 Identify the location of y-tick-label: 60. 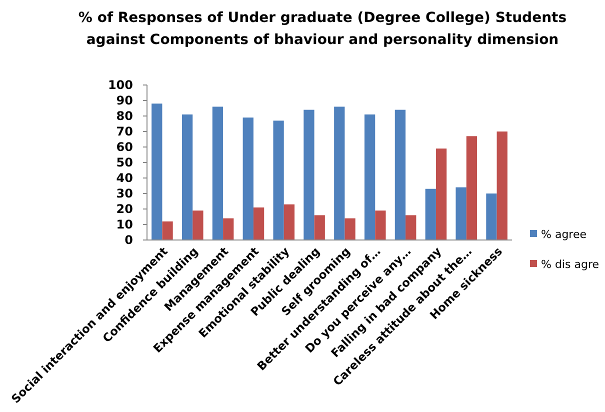
(124, 147).